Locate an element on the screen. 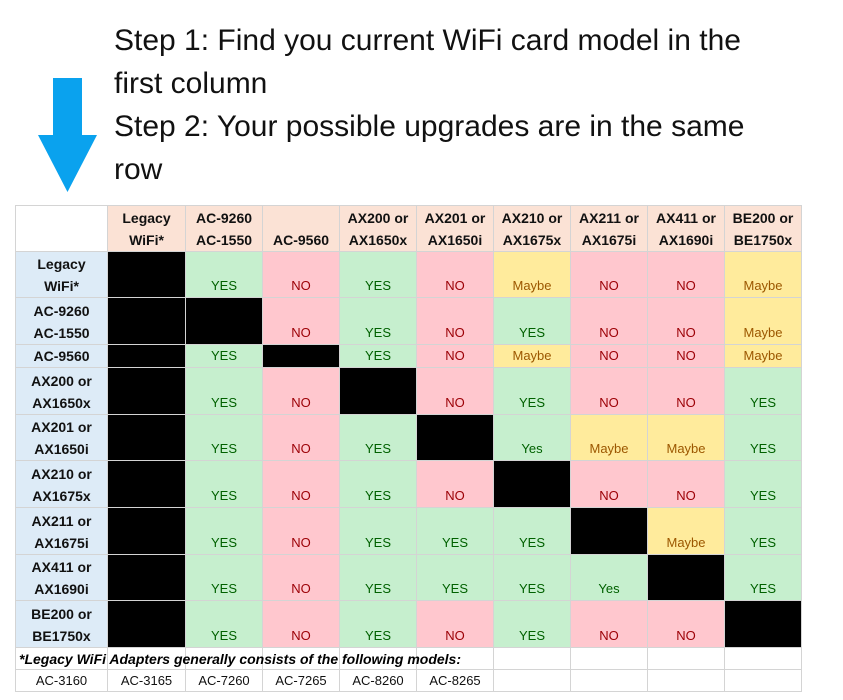 This screenshot has height=700, width=843. model-cell: AC-8265 is located at coordinates (455, 681).